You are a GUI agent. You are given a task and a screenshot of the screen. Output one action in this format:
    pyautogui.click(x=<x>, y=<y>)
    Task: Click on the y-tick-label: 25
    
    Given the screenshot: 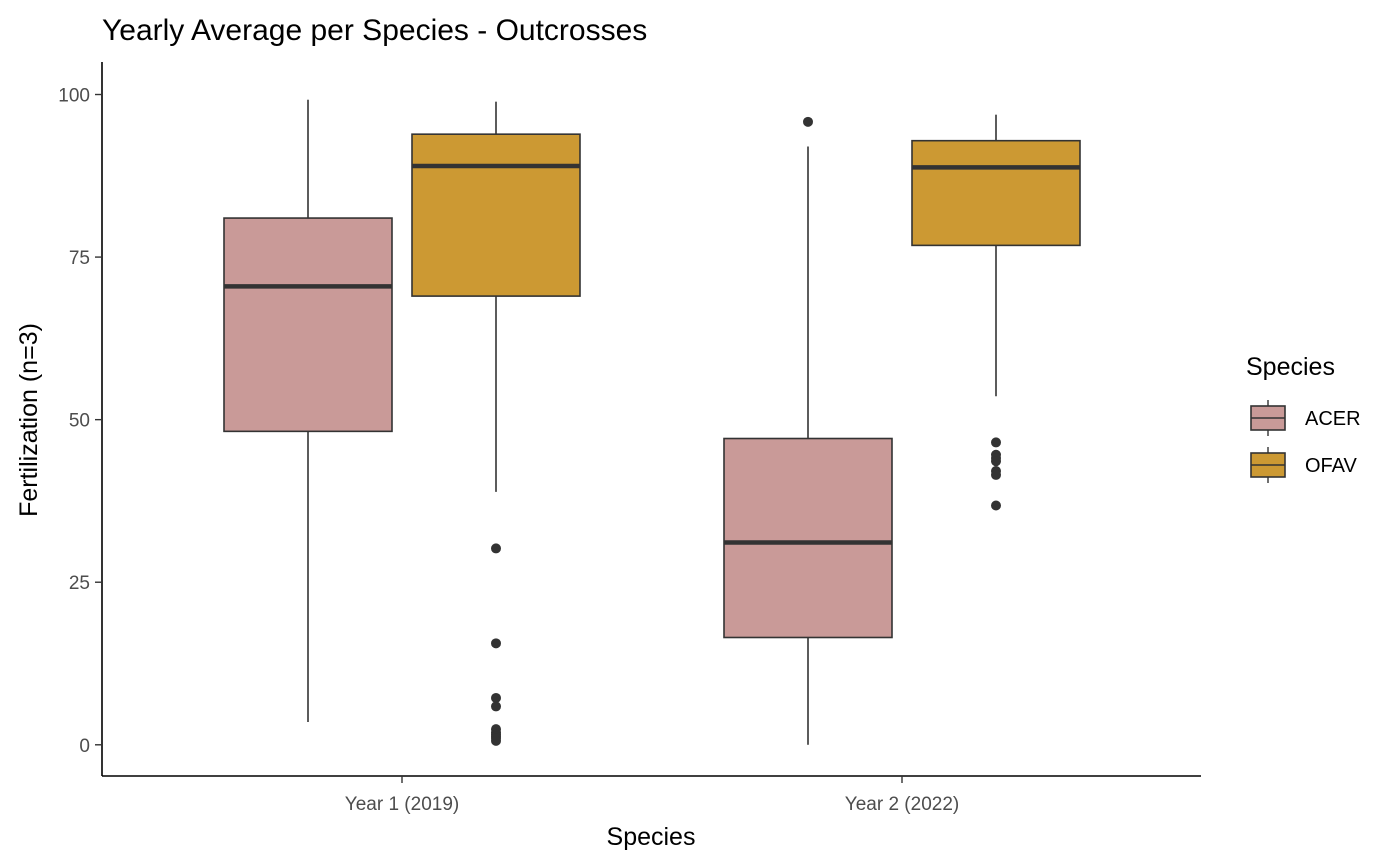 What is the action you would take?
    pyautogui.click(x=79, y=583)
    